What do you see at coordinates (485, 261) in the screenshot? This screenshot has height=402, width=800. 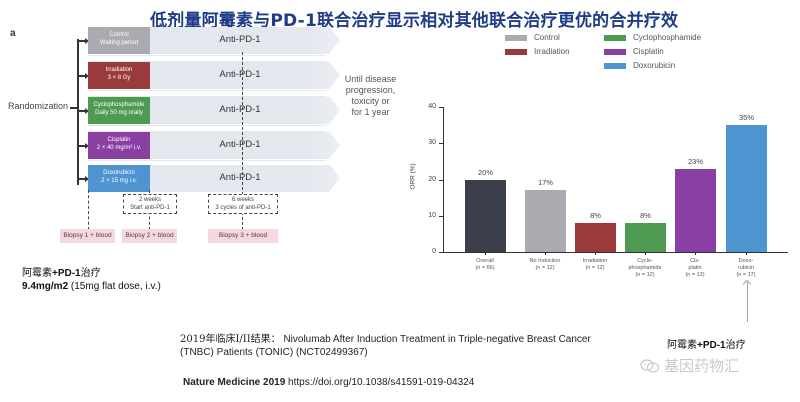 I see `x-category-line: Overall` at bounding box center [485, 261].